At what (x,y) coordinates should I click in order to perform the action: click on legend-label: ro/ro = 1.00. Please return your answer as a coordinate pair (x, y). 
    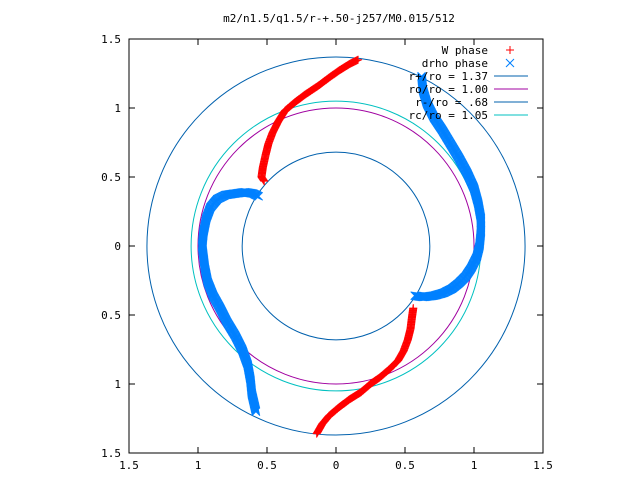
    Looking at the image, I should click on (448, 89).